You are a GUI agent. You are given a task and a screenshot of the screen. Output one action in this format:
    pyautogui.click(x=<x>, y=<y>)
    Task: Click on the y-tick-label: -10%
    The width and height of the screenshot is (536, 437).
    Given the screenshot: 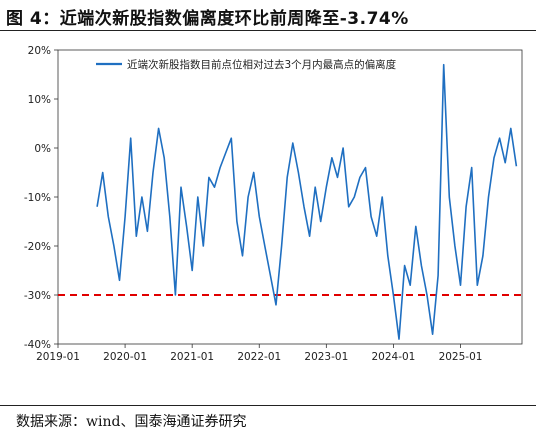 What is the action you would take?
    pyautogui.click(x=37, y=198)
    